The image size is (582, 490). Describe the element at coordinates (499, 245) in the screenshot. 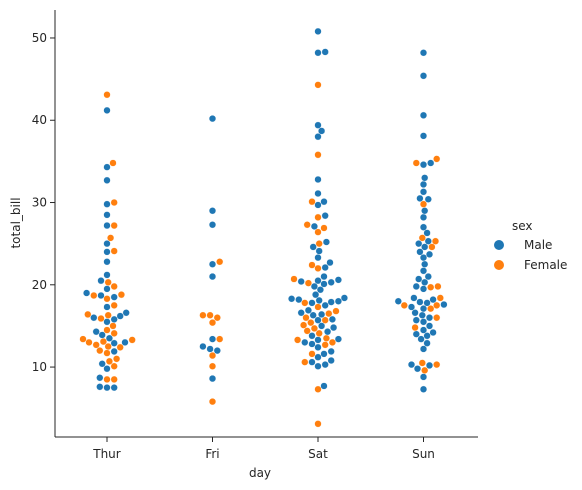

I see `legend-marker-male` at that location.